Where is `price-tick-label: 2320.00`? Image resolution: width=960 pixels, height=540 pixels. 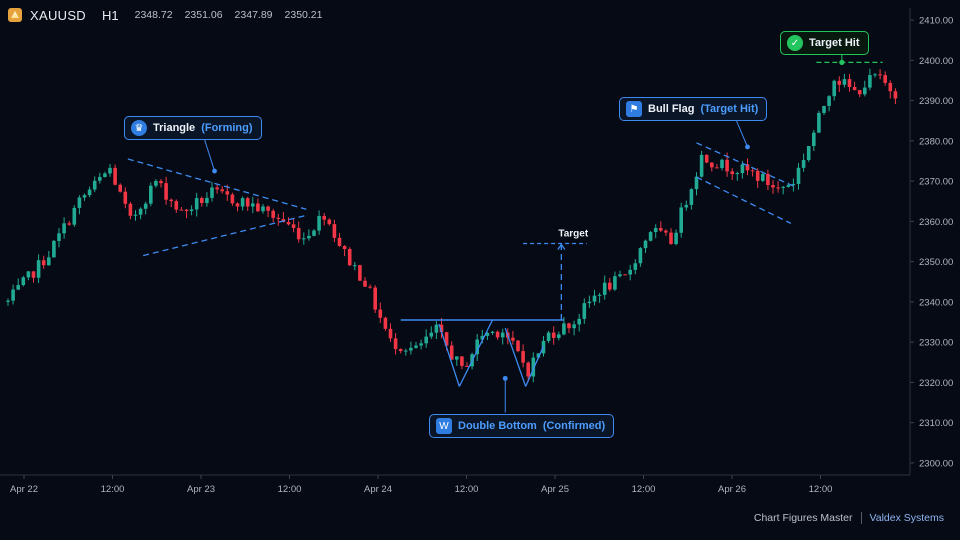 price-tick-label: 2320.00 is located at coordinates (936, 383).